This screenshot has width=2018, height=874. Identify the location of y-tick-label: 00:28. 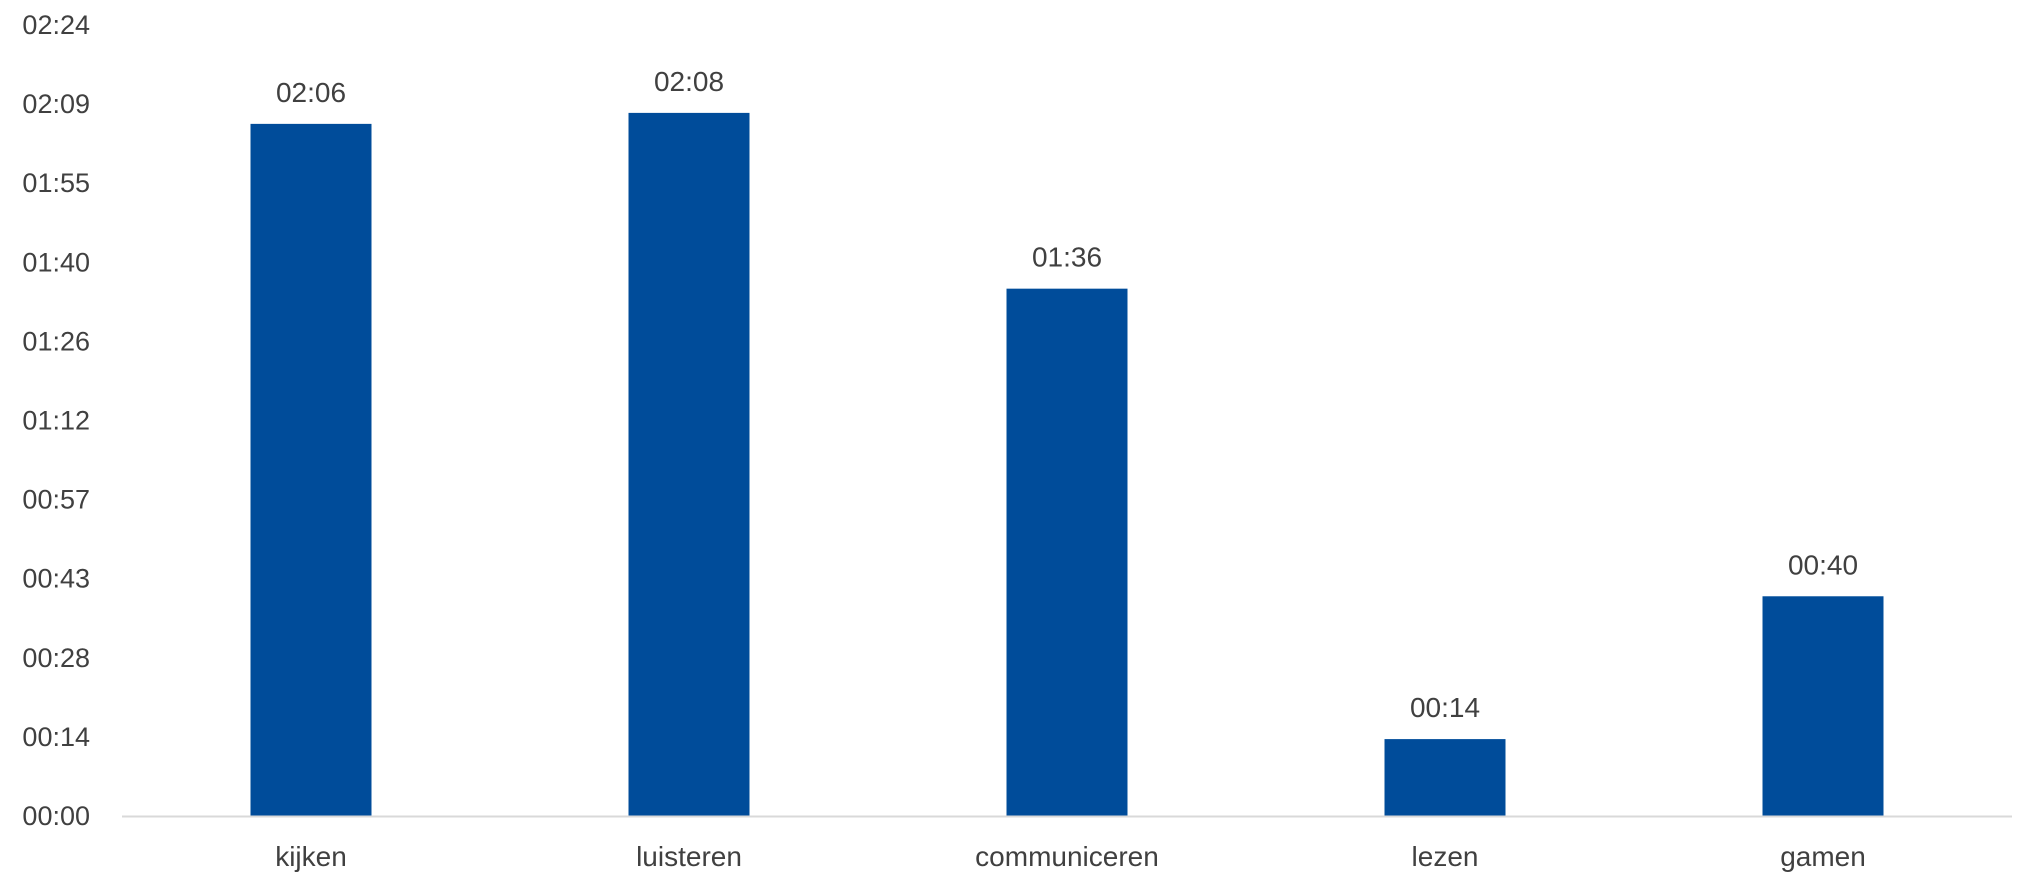
(56, 658).